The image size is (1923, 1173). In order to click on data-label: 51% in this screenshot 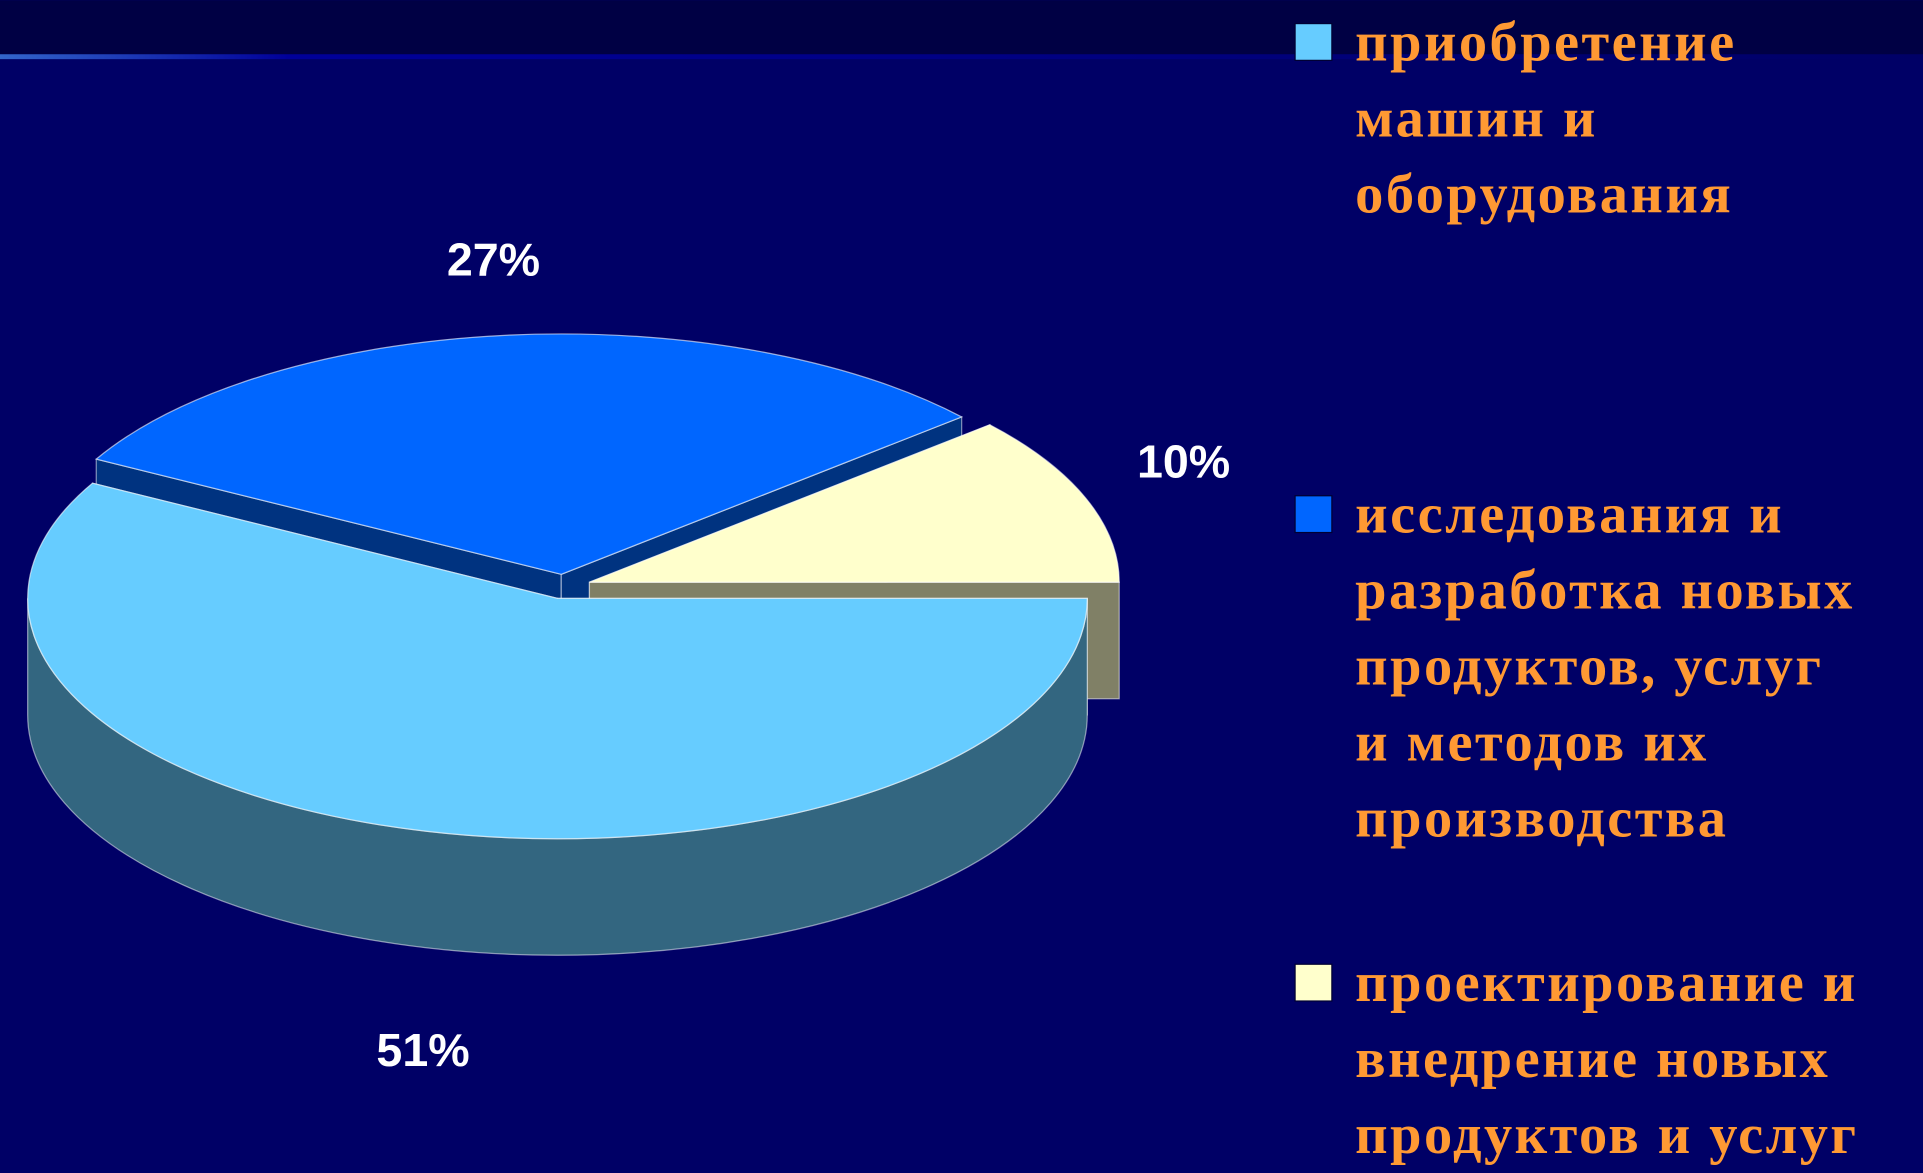, I will do `click(422, 1050)`.